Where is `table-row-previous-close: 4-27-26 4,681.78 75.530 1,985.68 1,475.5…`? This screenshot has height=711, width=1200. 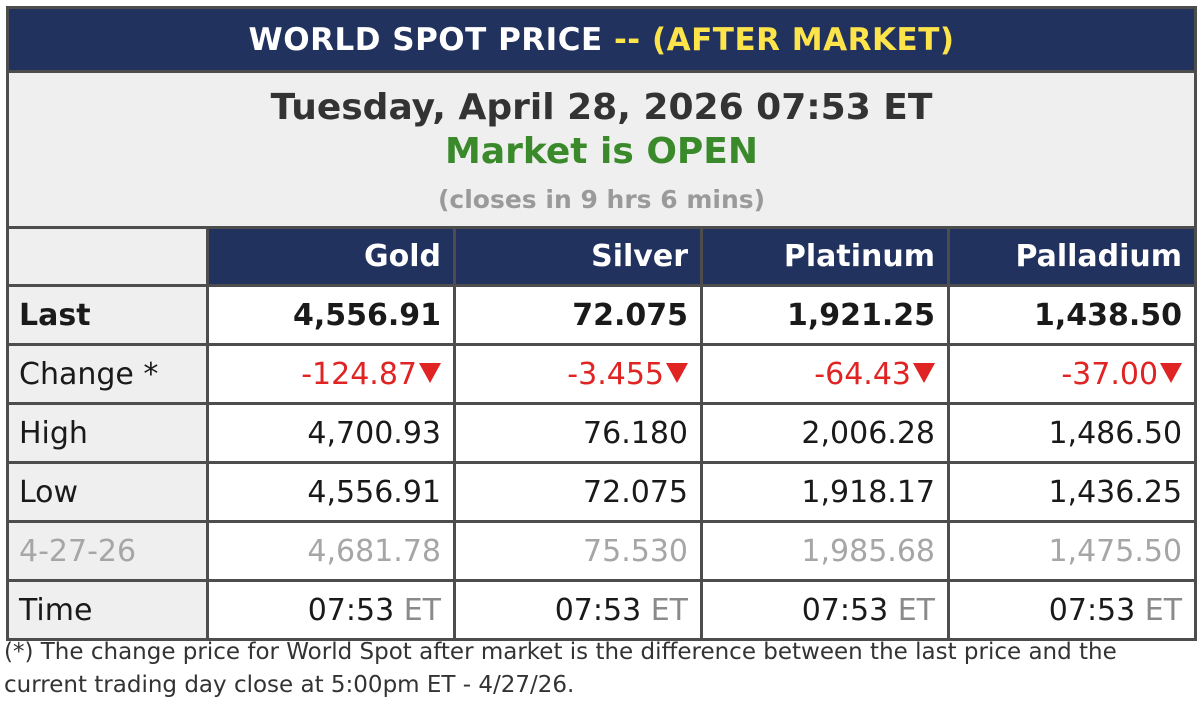 table-row-previous-close: 4-27-26 4,681.78 75.530 1,985.68 1,475.5… is located at coordinates (602, 551).